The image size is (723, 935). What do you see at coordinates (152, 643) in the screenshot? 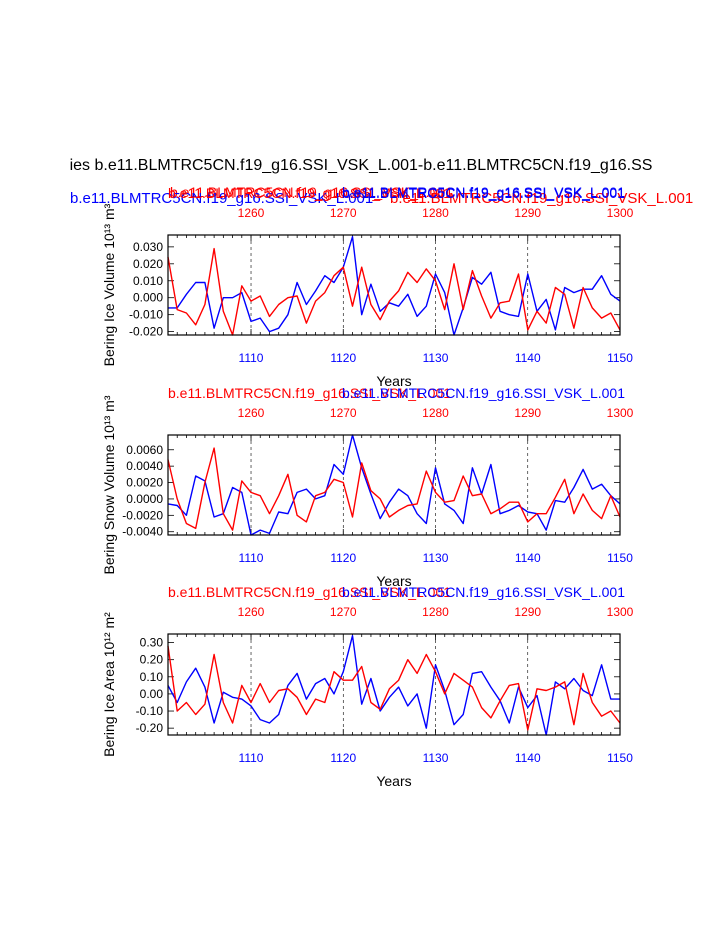
I see `y-tick-label: 0.30` at bounding box center [152, 643].